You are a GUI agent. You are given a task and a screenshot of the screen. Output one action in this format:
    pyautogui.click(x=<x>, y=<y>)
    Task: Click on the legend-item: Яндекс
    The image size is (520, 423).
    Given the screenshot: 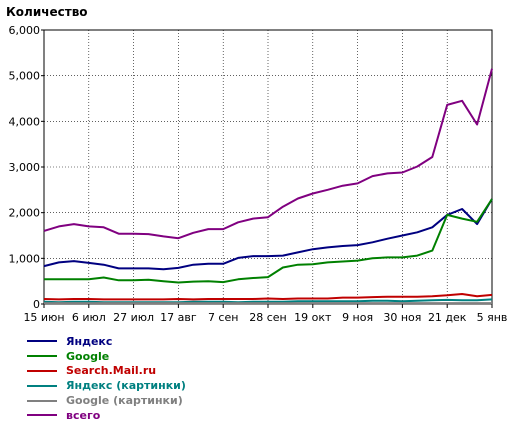 What is the action you would take?
    pyautogui.click(x=106, y=341)
    